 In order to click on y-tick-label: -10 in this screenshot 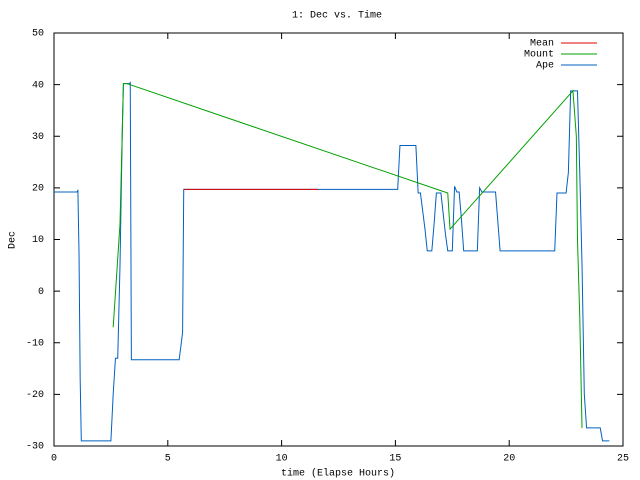, I will do `click(35, 343)`.